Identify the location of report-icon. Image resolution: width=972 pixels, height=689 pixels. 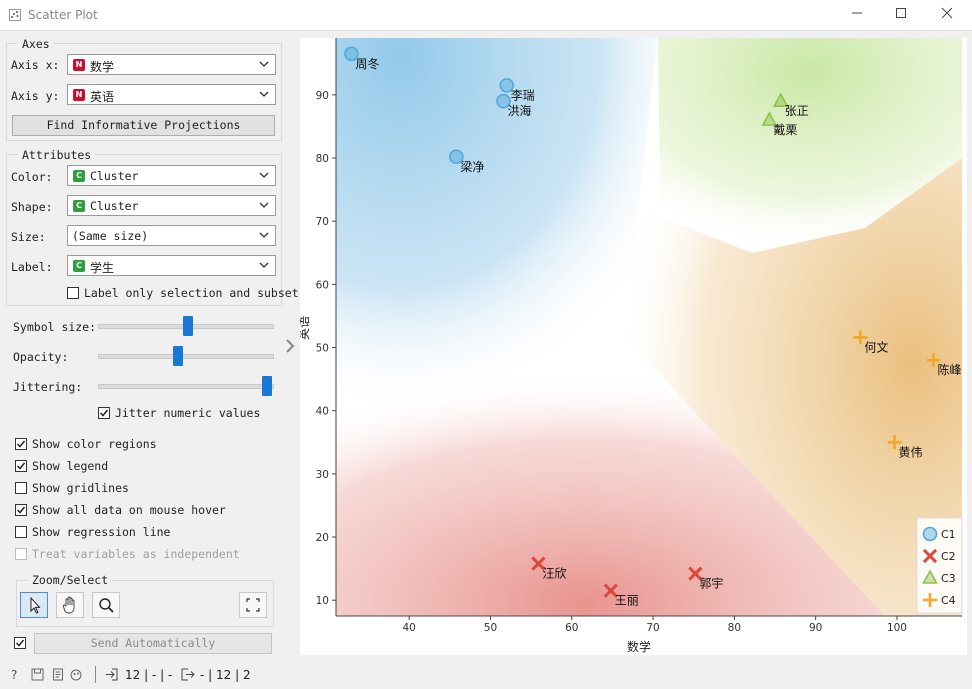
(58, 674).